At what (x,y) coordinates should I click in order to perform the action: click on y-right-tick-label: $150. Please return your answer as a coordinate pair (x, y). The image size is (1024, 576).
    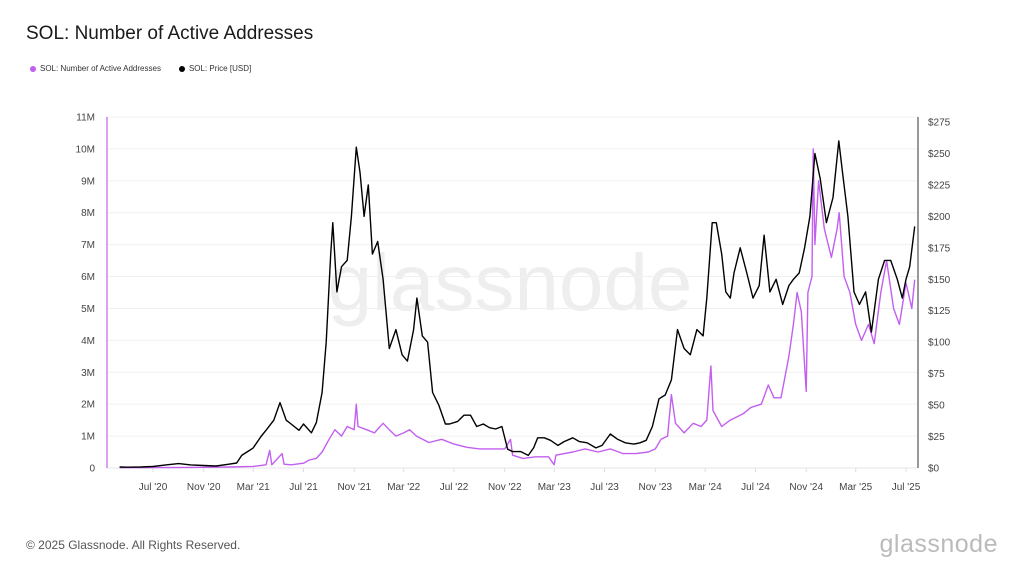
    Looking at the image, I should click on (939, 280).